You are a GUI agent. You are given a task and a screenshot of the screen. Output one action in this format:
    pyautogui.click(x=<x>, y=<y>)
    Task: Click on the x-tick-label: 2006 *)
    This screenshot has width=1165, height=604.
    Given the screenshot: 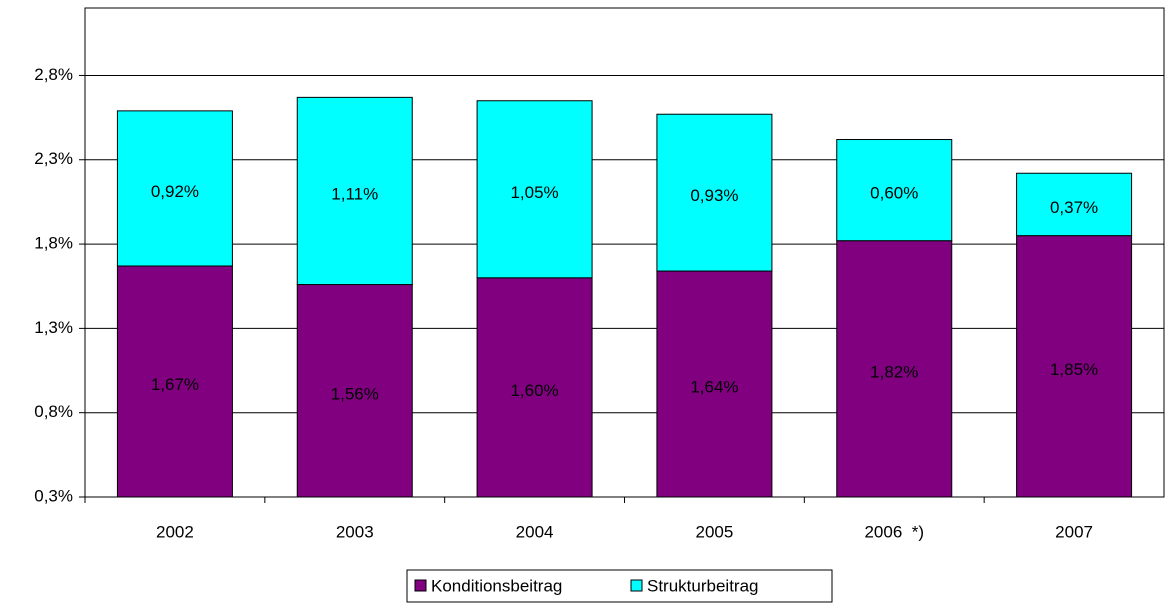 What is the action you would take?
    pyautogui.click(x=894, y=531)
    